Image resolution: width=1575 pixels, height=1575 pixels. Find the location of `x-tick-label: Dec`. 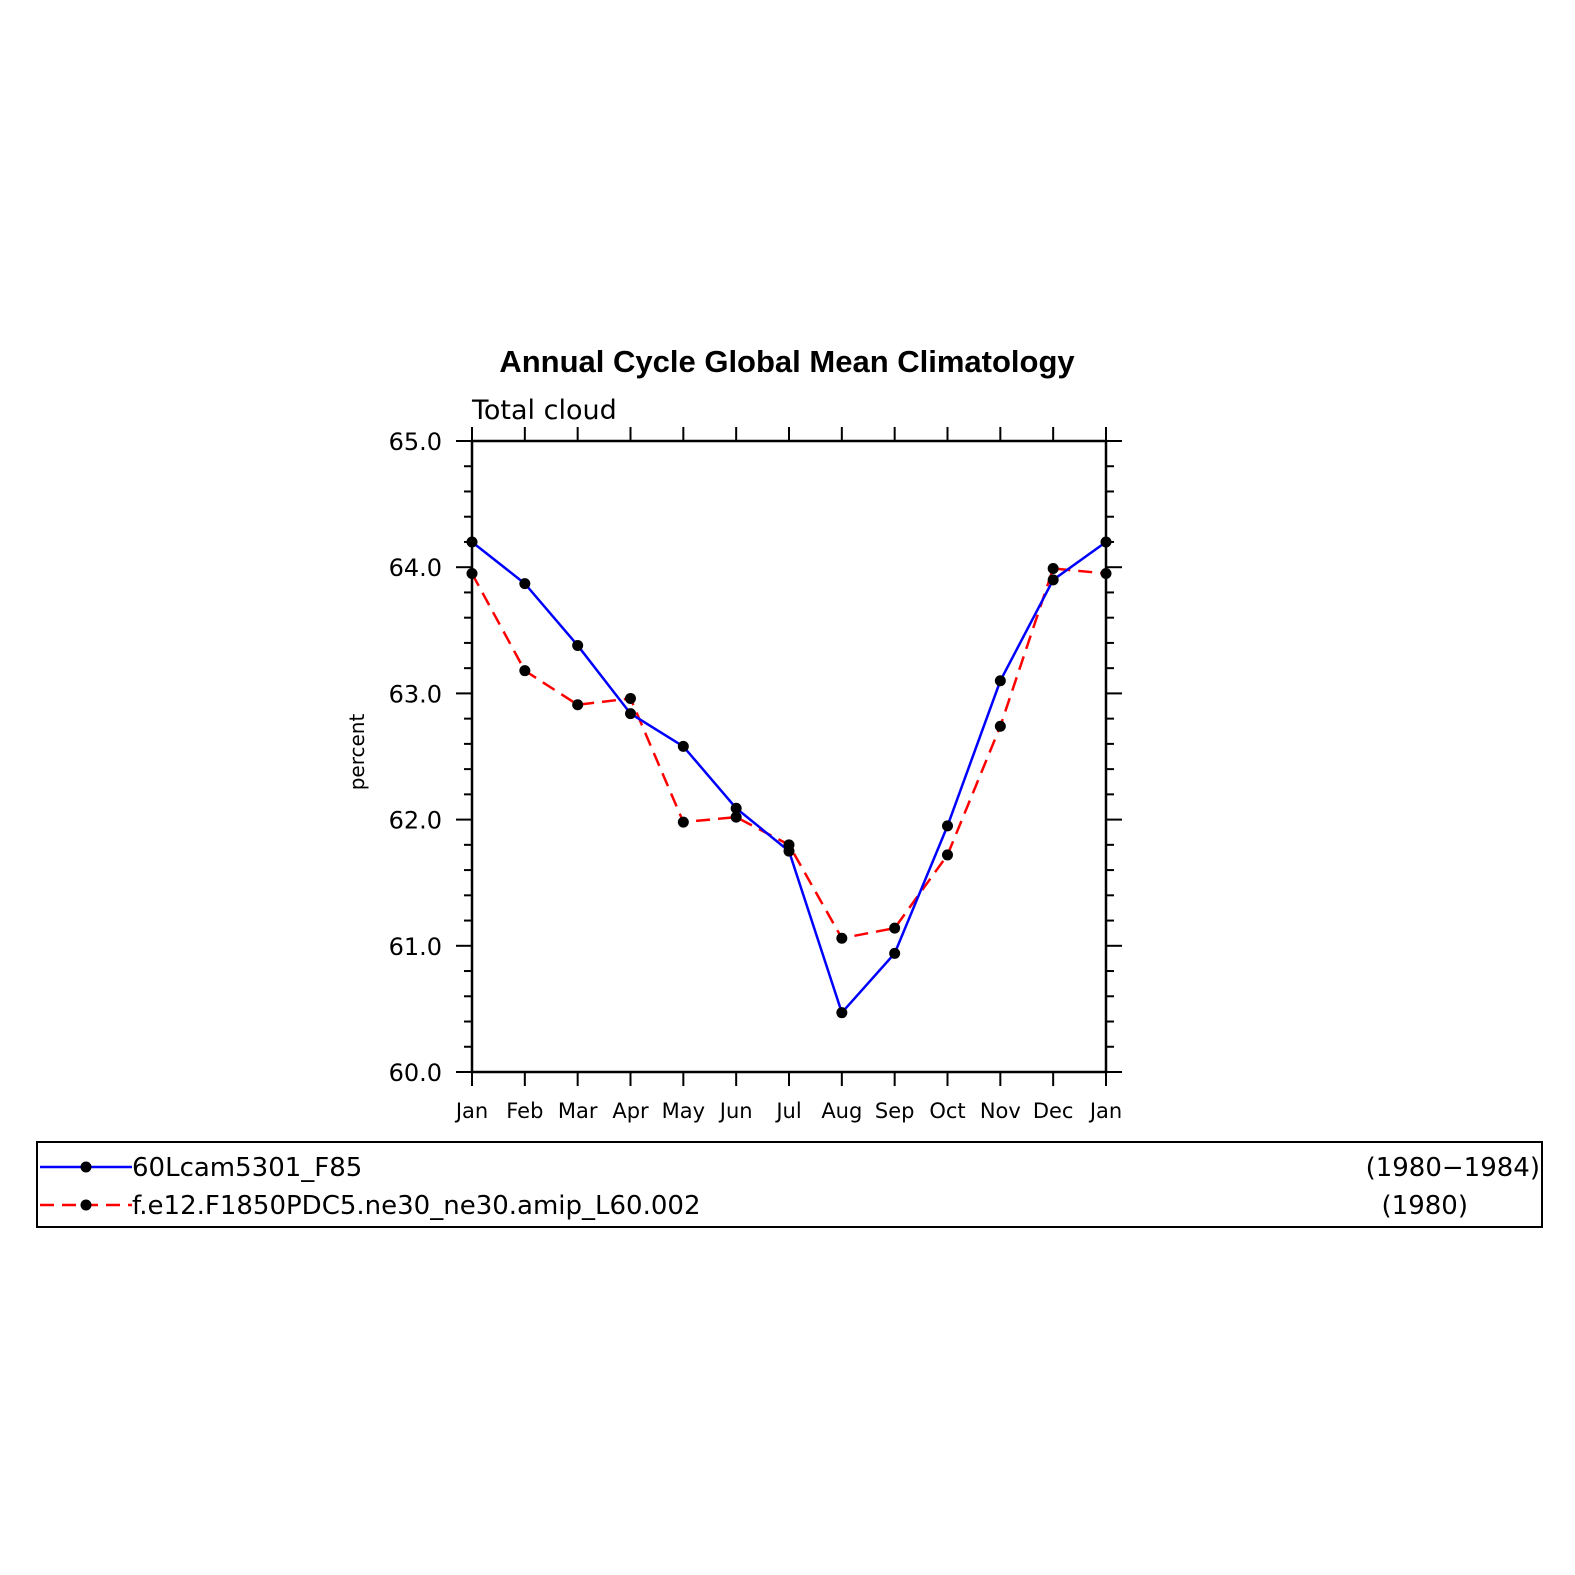

x-tick-label: Dec is located at coordinates (1053, 1111).